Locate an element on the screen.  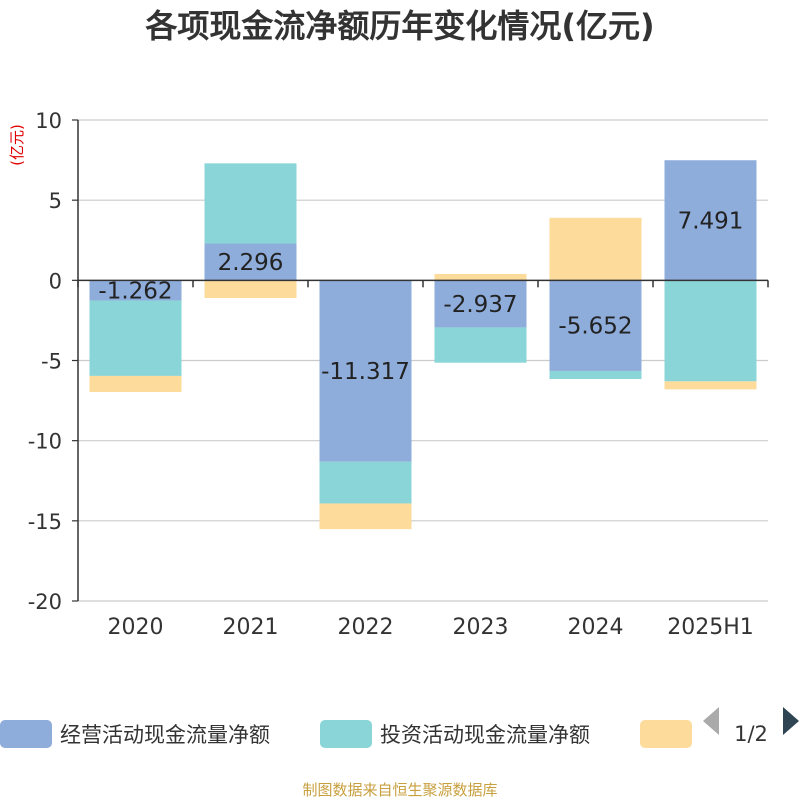
x-tick-label: 2022 is located at coordinates (366, 627).